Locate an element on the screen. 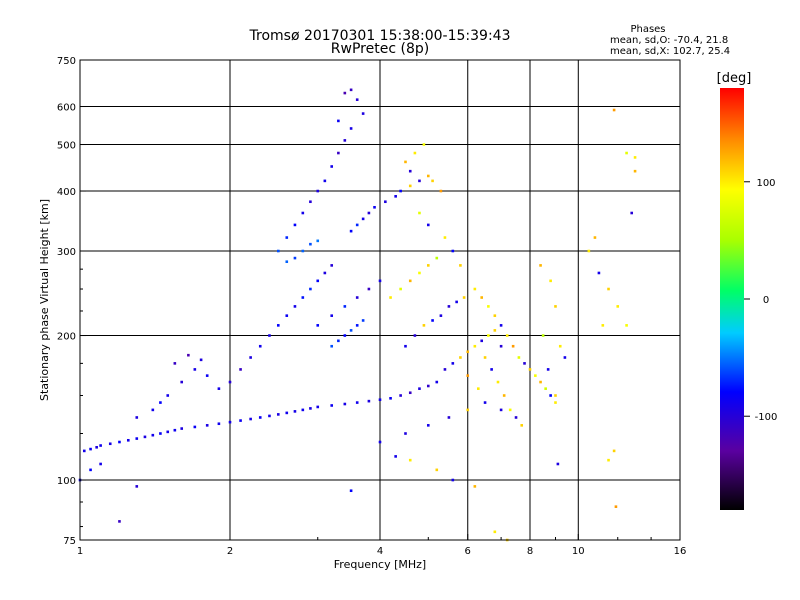 The width and height of the screenshot is (800, 600). phases-stats-o: mean, sd,O: -70.4, 21.8 is located at coordinates (669, 40).